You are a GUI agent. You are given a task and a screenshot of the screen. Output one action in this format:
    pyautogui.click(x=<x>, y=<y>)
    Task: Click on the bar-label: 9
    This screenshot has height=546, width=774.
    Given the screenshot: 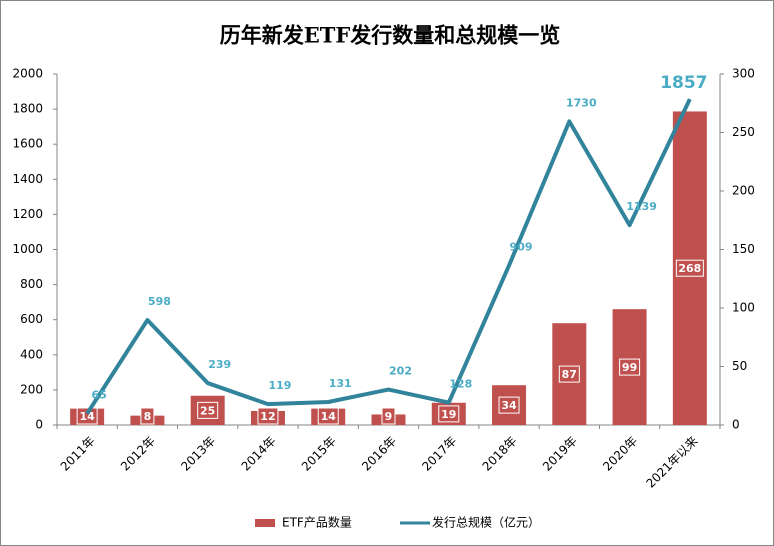 What is the action you would take?
    pyautogui.click(x=389, y=416)
    